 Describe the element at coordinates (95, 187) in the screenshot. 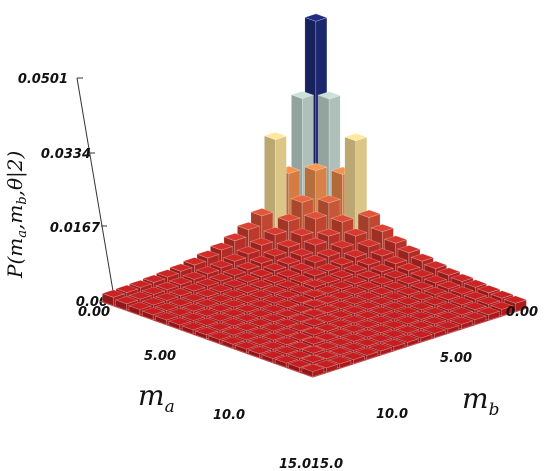

I see `z-axis-line` at that location.